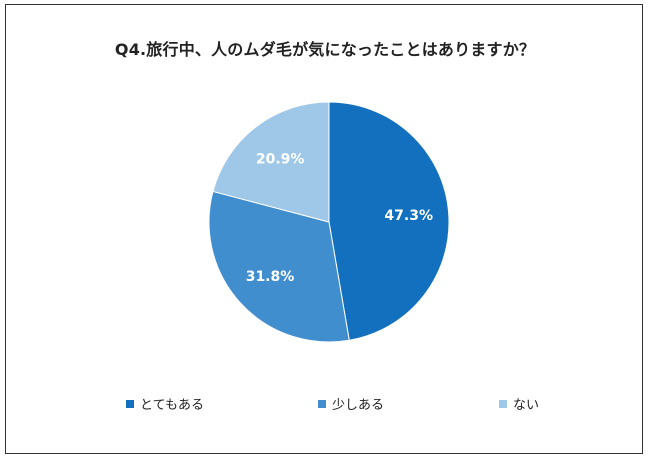 The image size is (650, 462). I want to click on legend-label-0: とてもある, so click(172, 405).